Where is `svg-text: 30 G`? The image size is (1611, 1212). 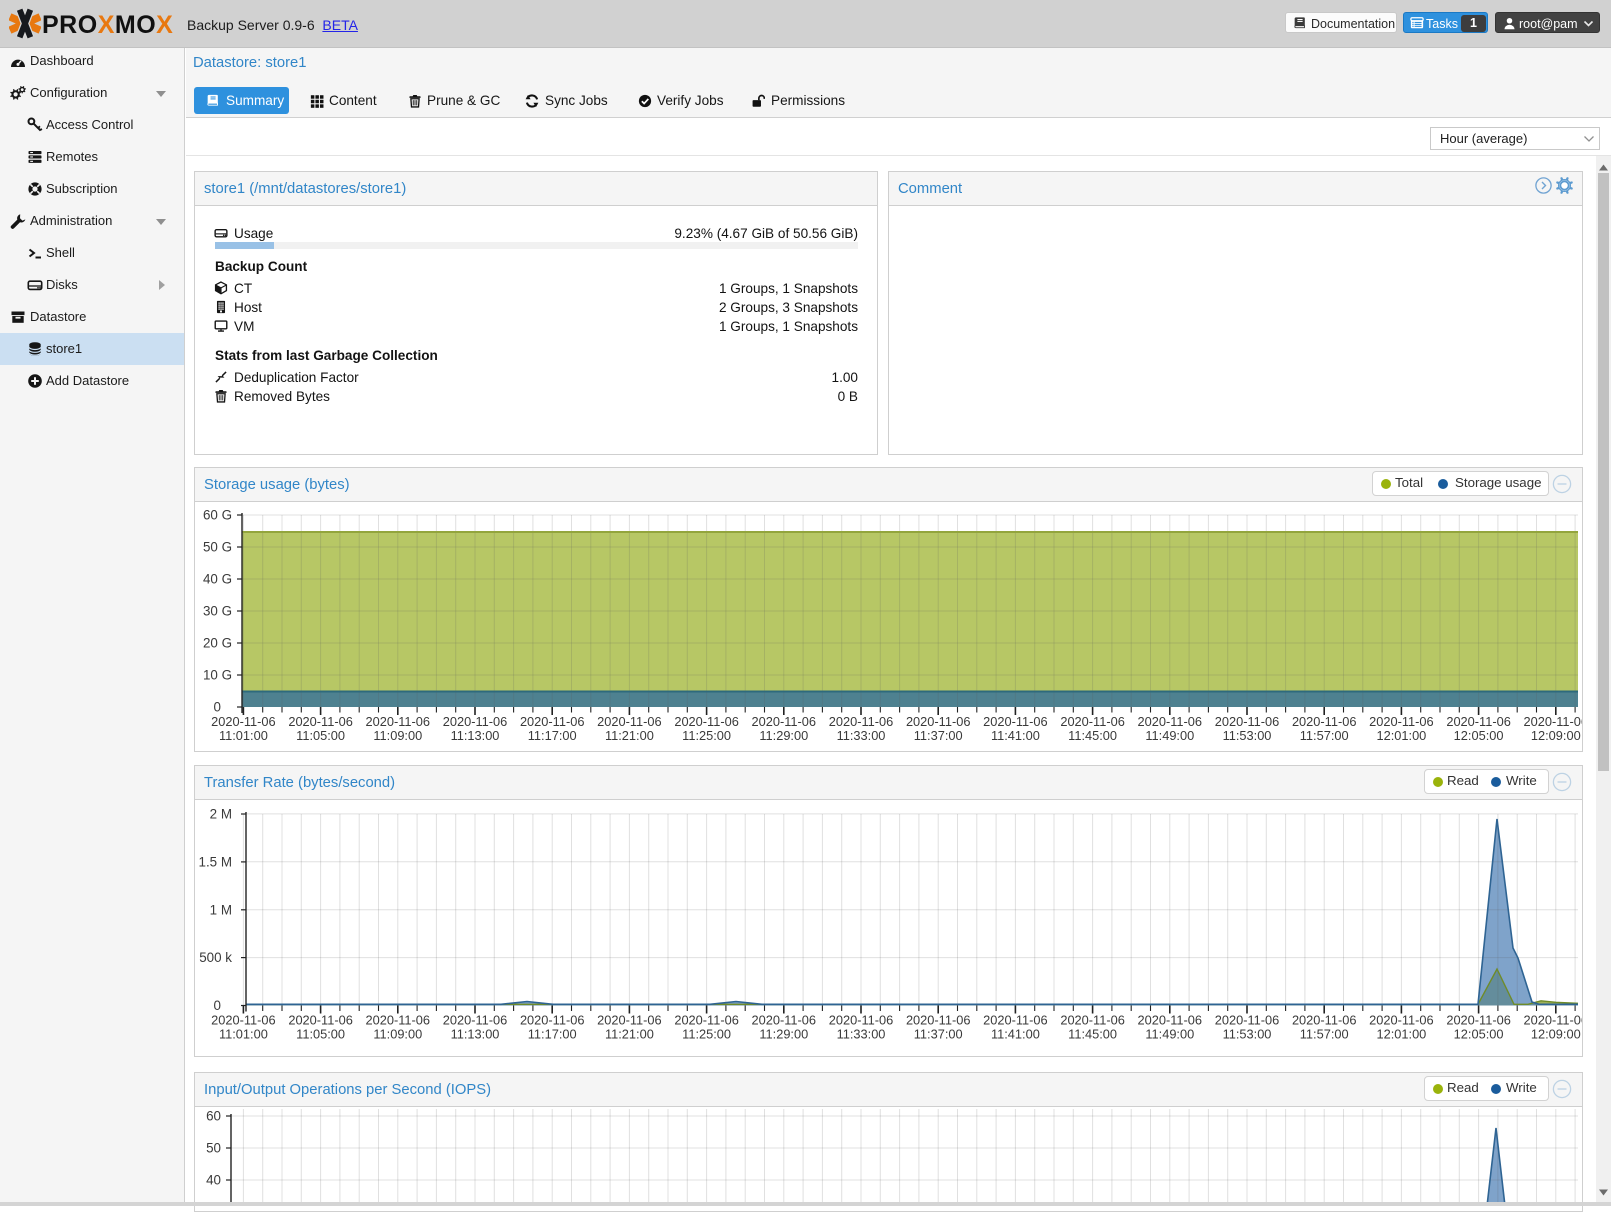
svg-text: 30 G is located at coordinates (217, 611).